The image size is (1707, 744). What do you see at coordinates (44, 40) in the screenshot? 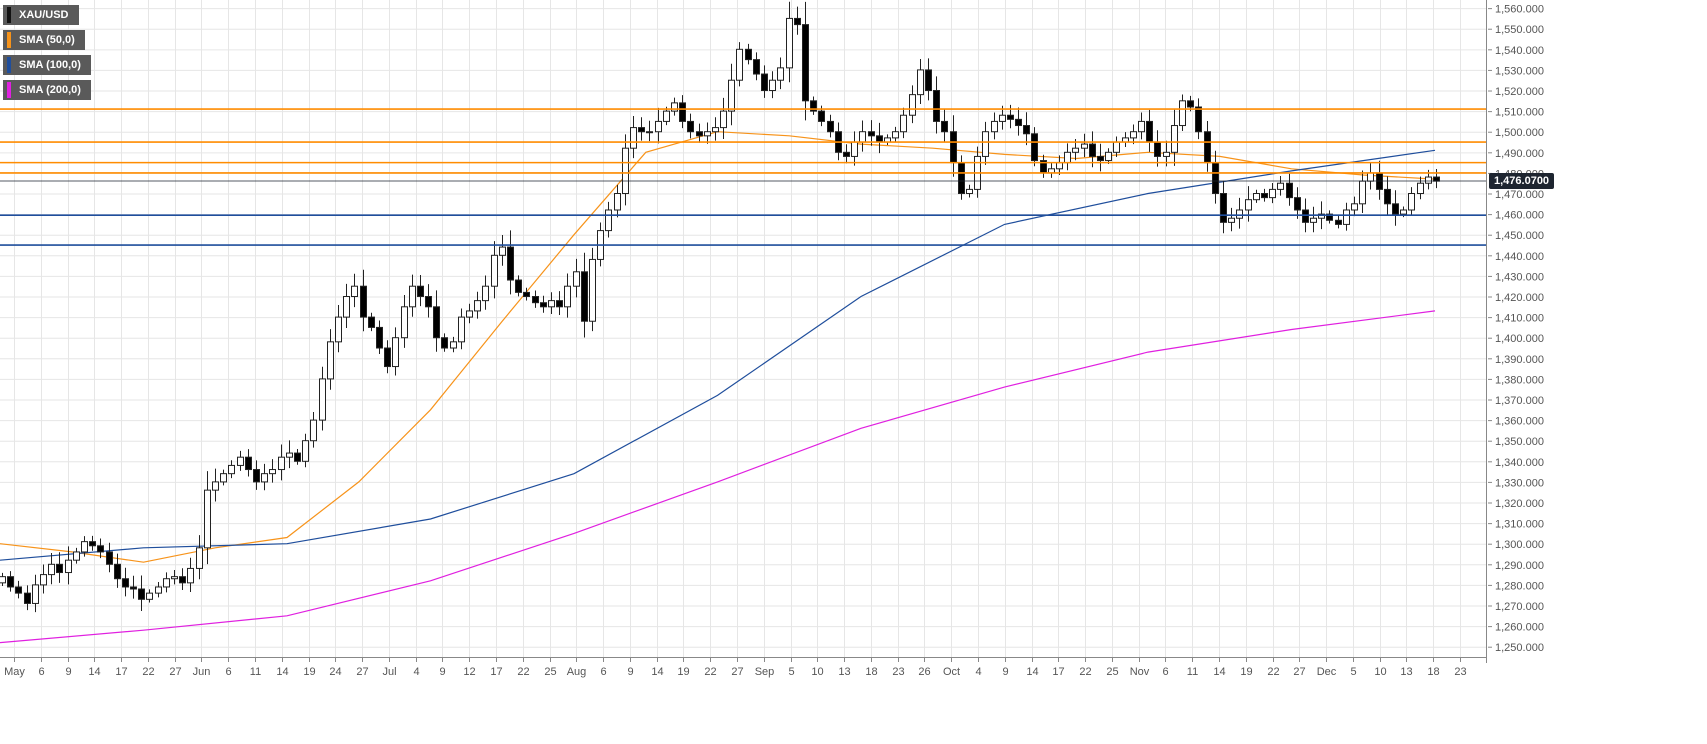
I see `legend-item-sma50: SMA (50,0)` at bounding box center [44, 40].